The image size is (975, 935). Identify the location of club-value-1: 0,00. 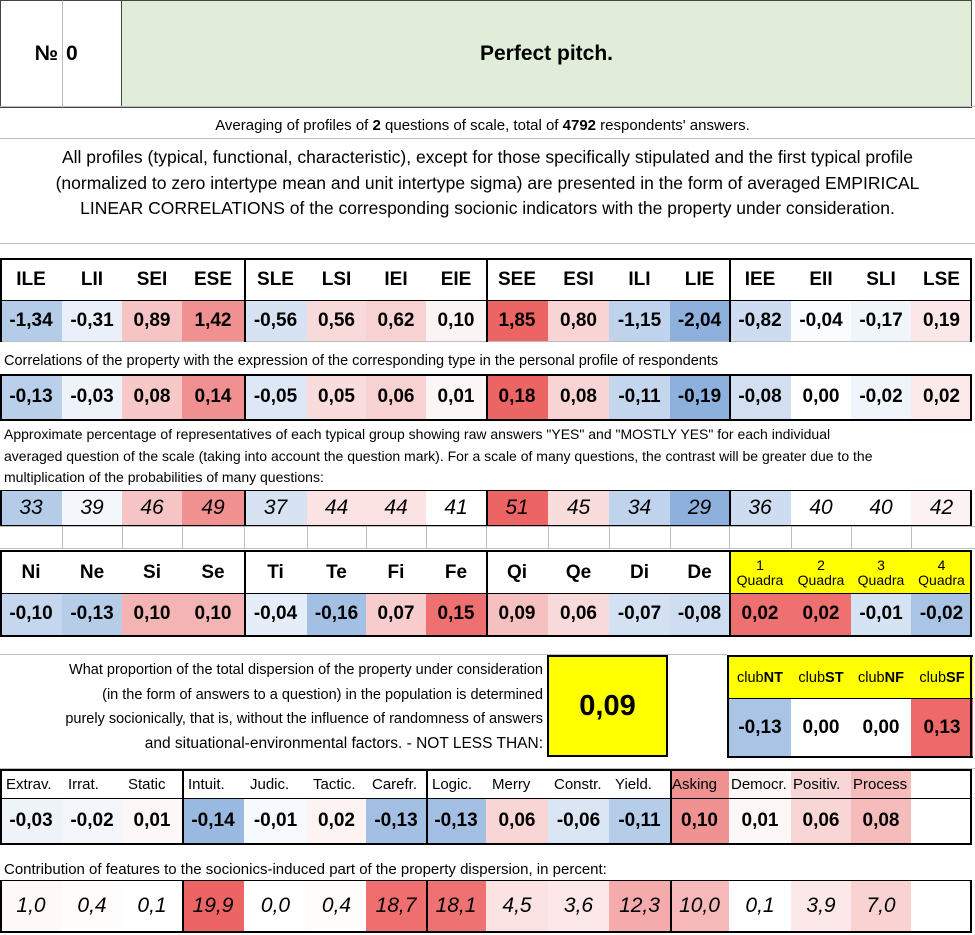
(821, 727).